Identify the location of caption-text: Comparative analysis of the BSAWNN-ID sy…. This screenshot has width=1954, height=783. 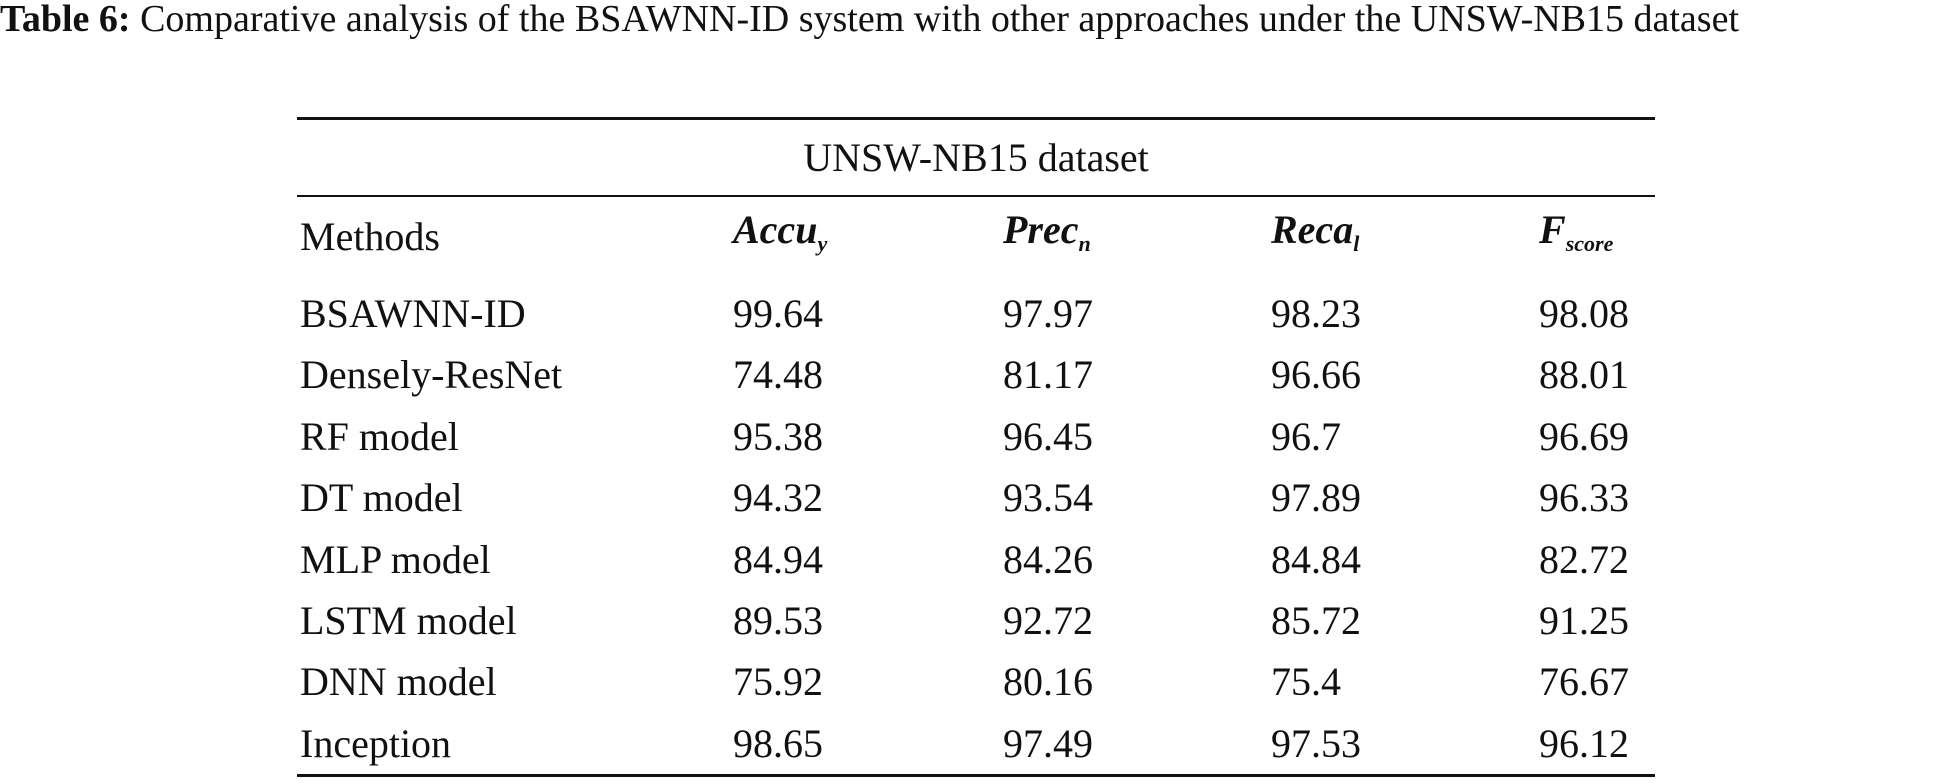
(940, 20).